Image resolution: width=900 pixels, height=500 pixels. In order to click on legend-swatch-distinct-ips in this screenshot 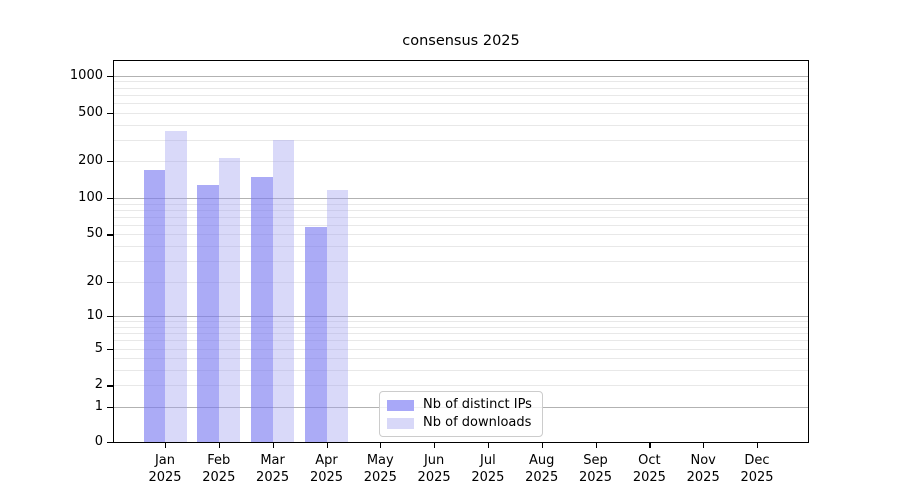, I will do `click(400, 405)`.